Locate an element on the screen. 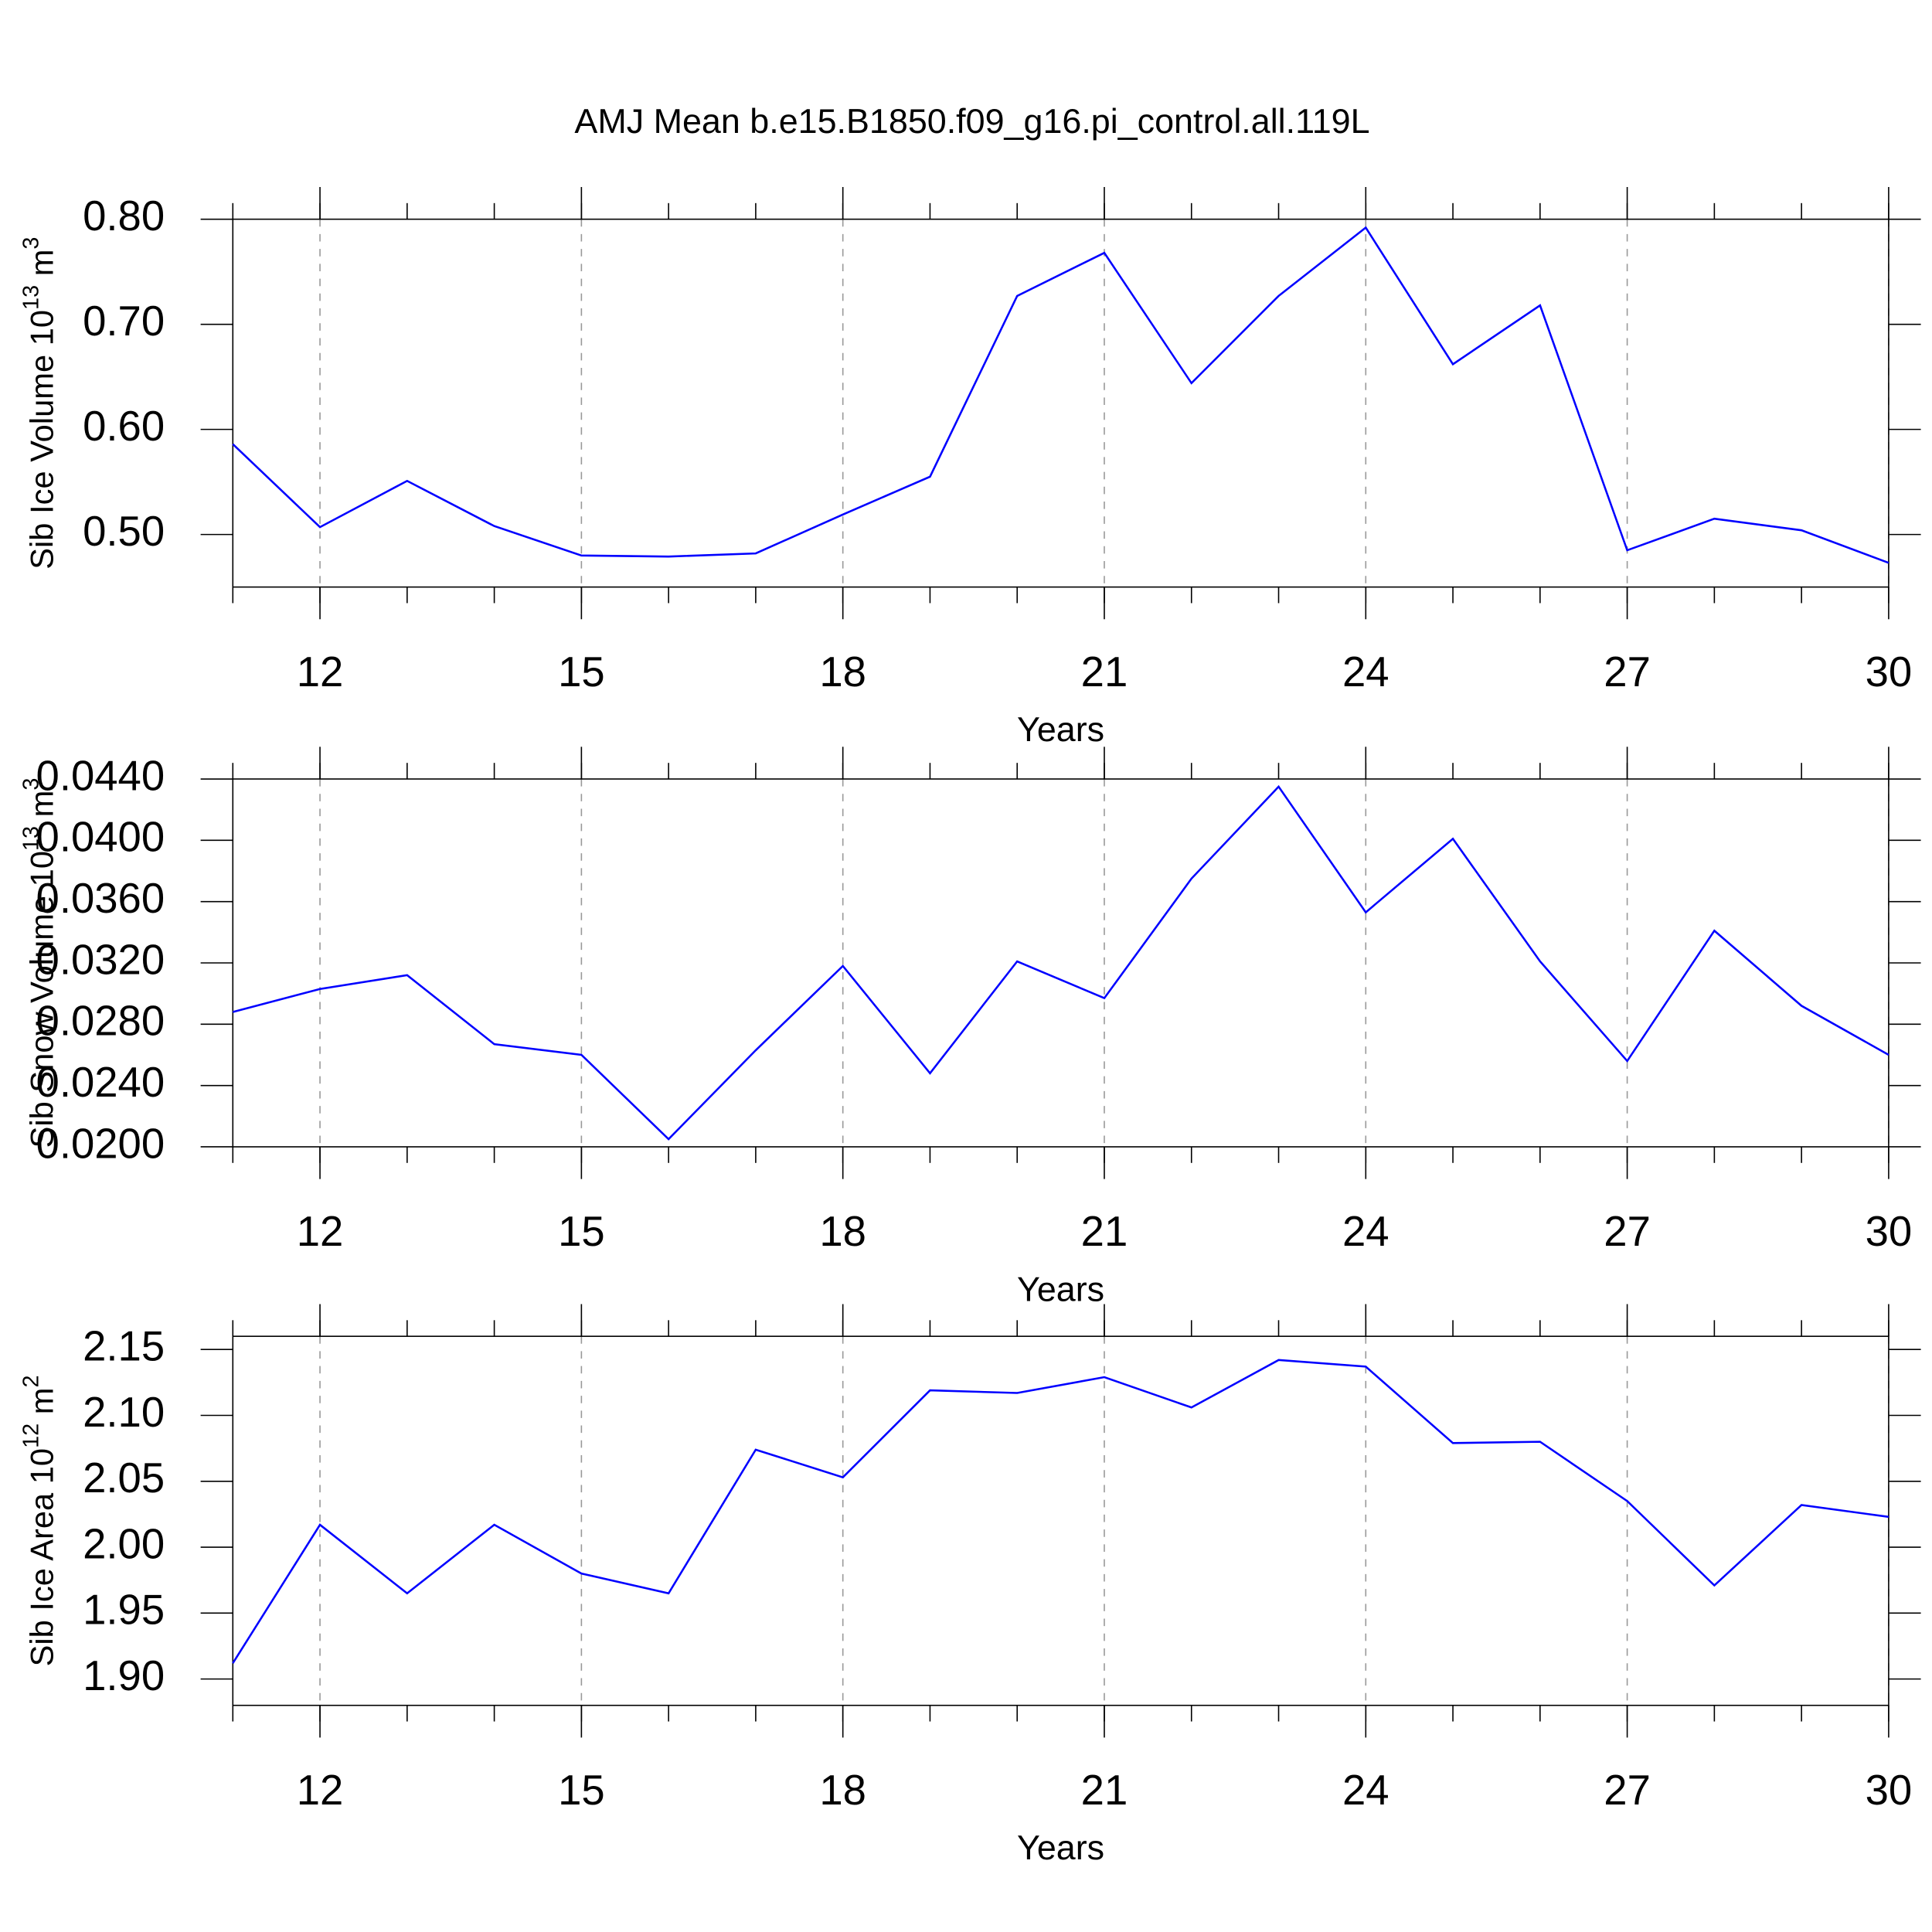 This screenshot has width=1932, height=1932. y-tick-label: 0.0400 is located at coordinates (101, 837).